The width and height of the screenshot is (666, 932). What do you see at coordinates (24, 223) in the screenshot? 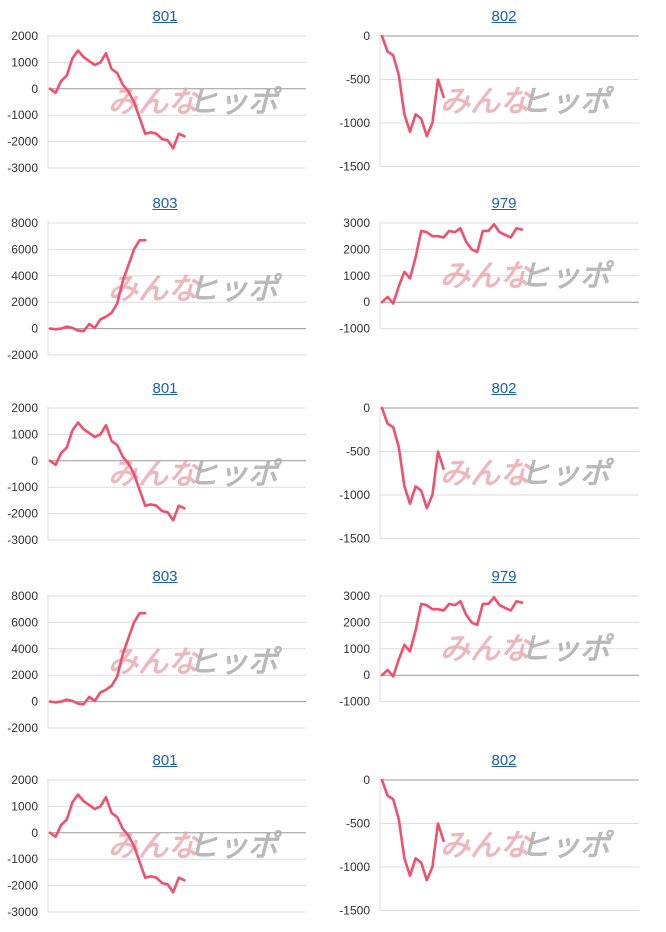
I see `y-tick-label: 8000` at bounding box center [24, 223].